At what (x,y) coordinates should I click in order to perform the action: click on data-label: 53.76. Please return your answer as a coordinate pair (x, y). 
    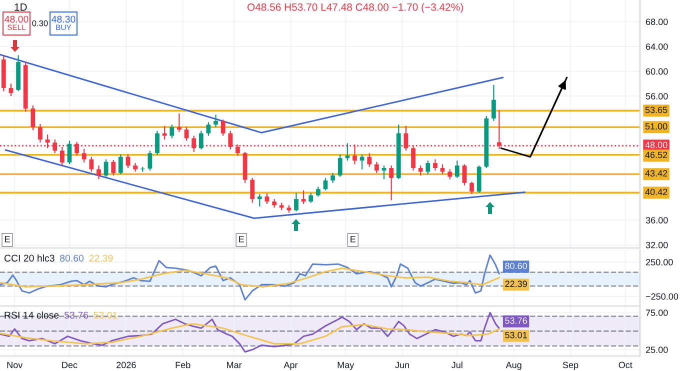
    Looking at the image, I should click on (516, 320).